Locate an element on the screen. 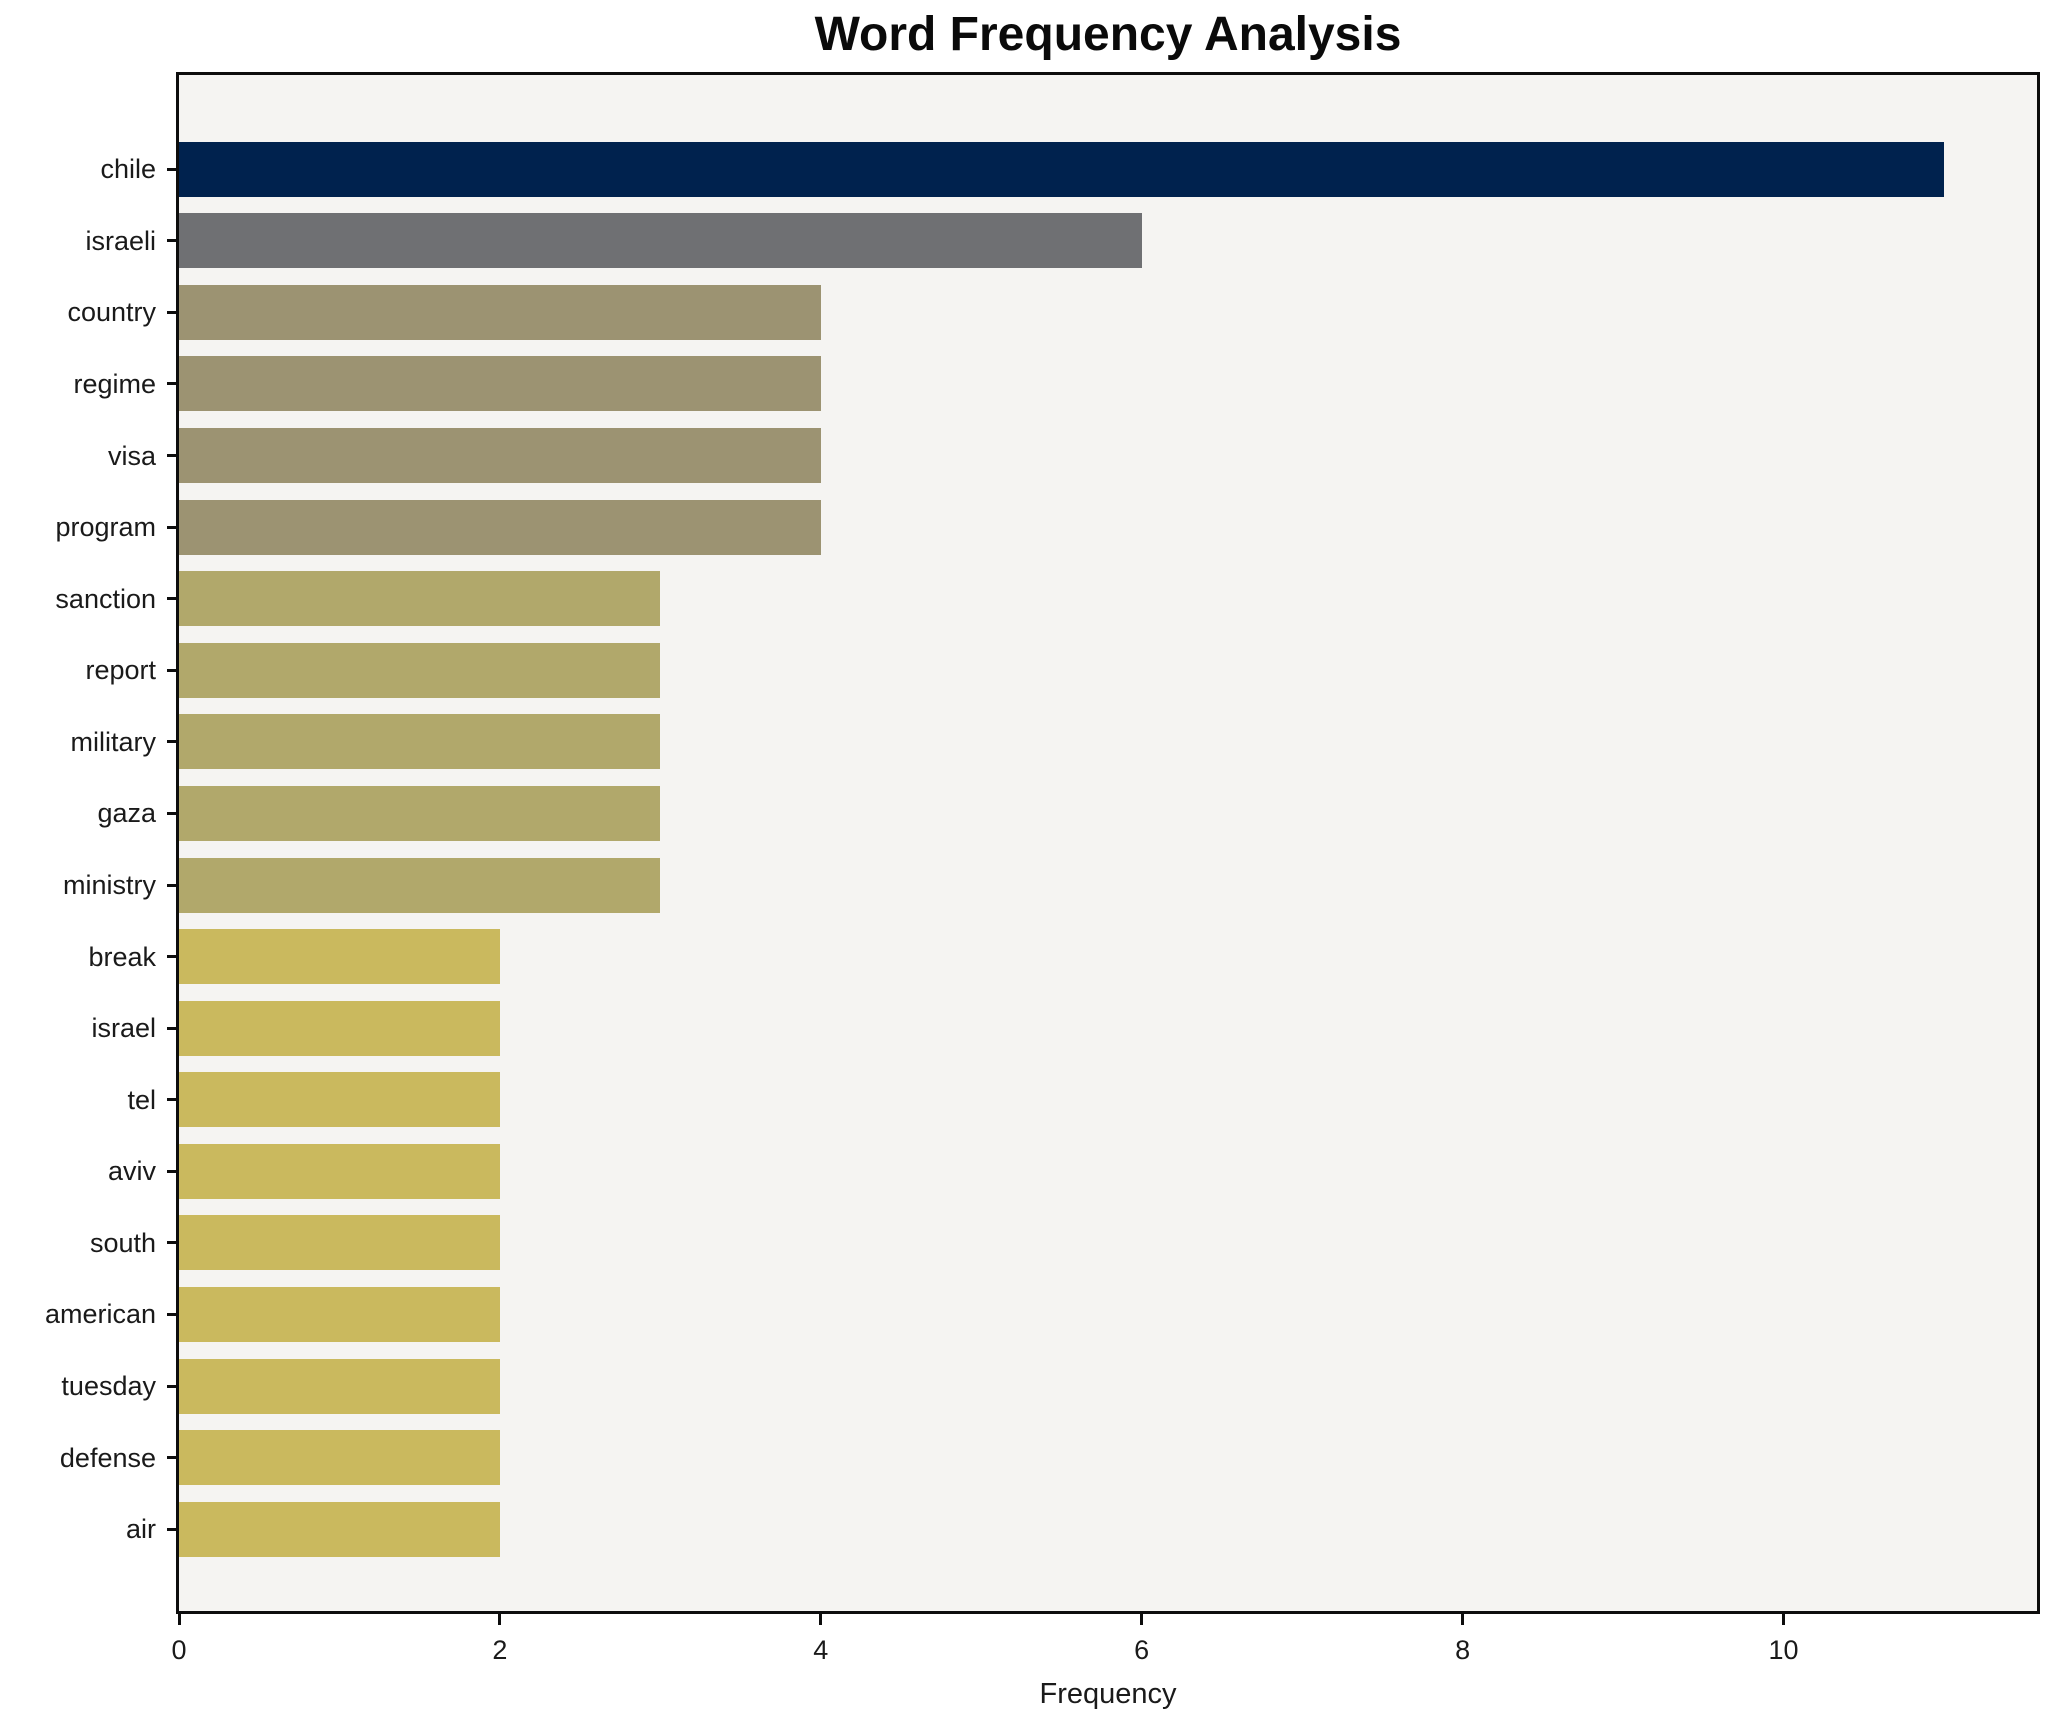 The width and height of the screenshot is (2056, 1722). x-tick-label: 0 is located at coordinates (179, 1650).